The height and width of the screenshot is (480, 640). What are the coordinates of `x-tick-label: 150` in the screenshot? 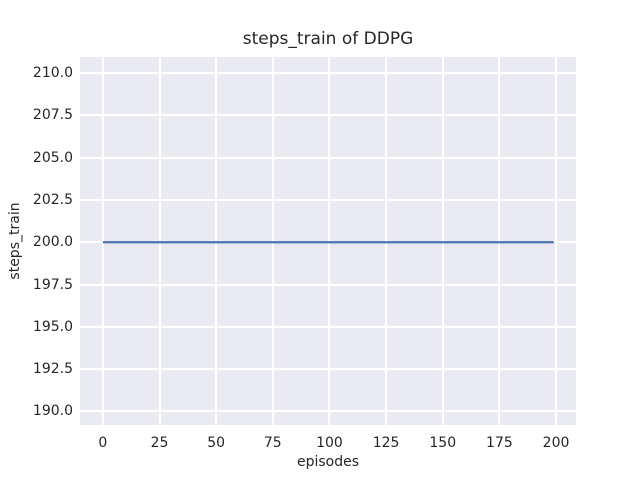 It's located at (443, 443).